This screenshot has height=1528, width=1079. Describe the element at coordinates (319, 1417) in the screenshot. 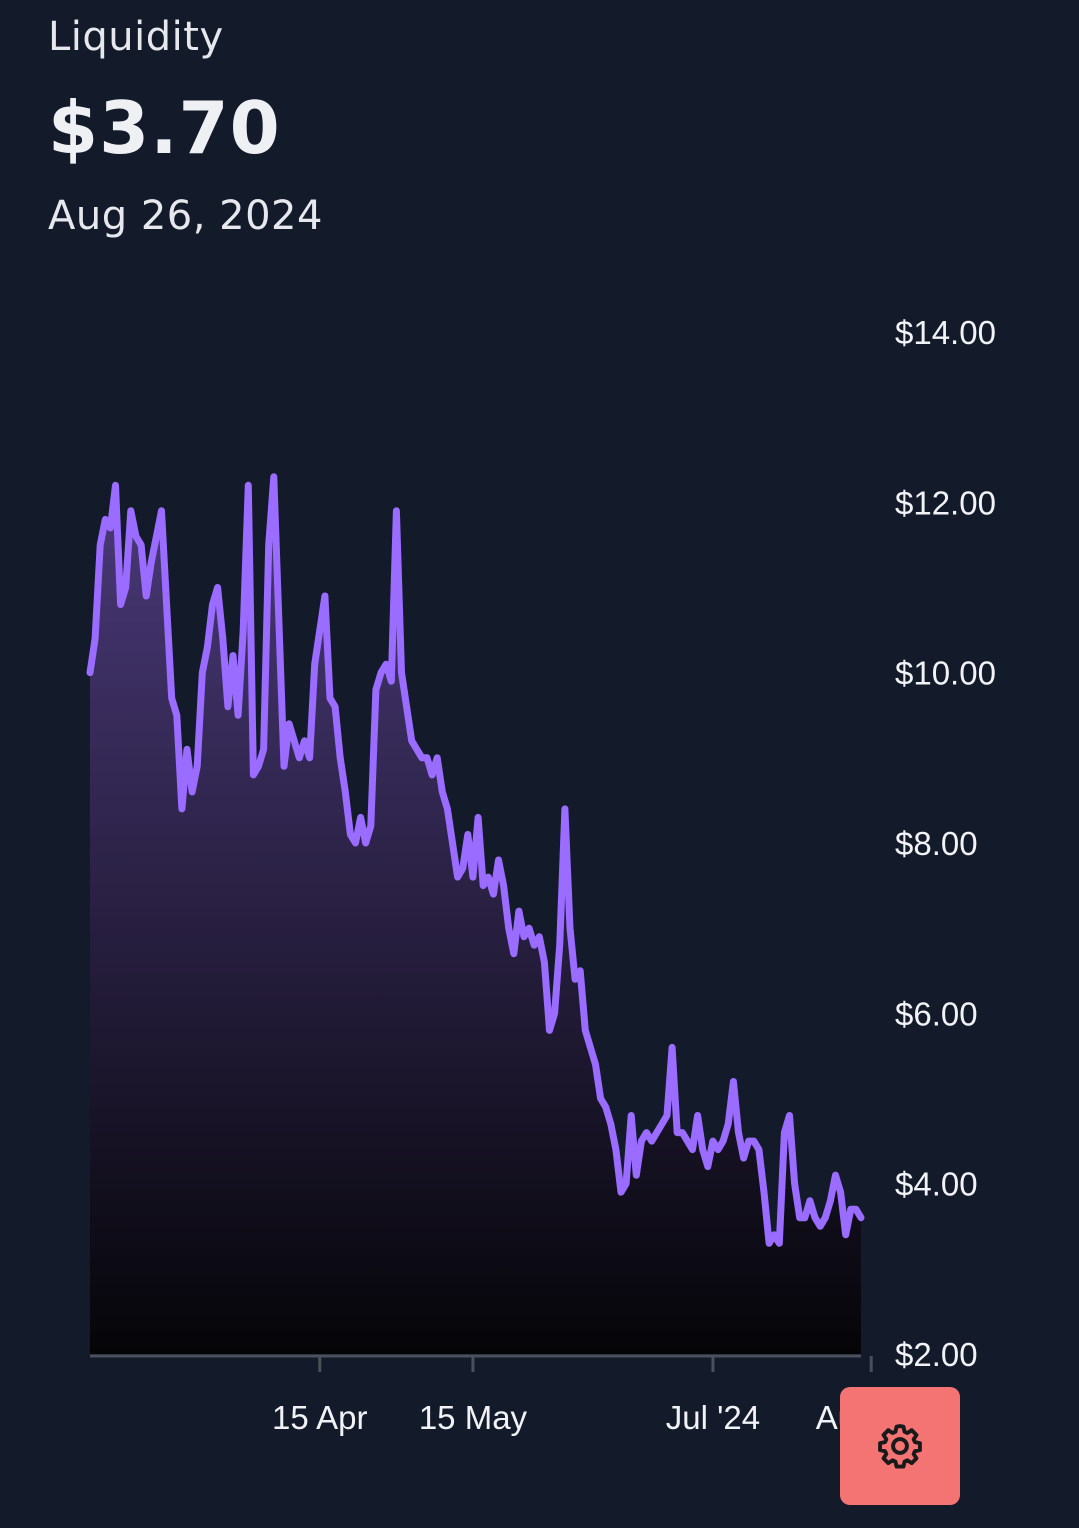

I see `x-tick-label: 15 Apr` at that location.